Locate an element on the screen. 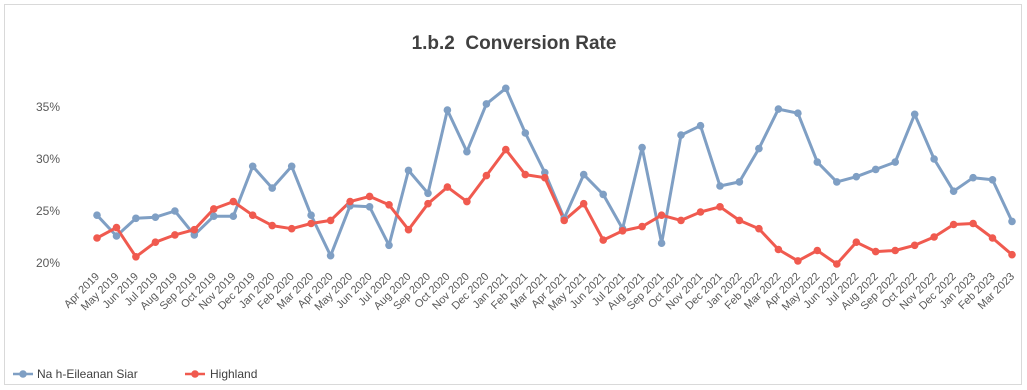  legend-item-series-2: Highland is located at coordinates (221, 374).